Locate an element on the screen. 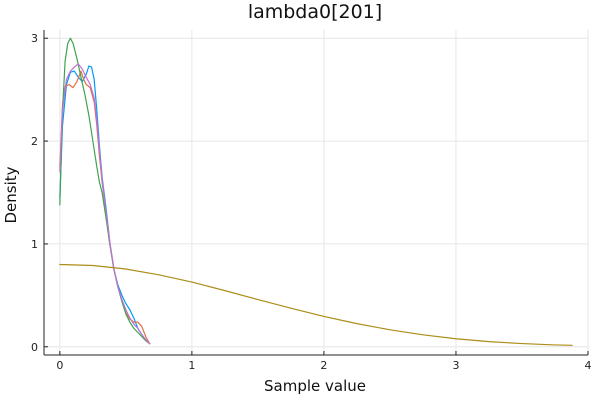 The width and height of the screenshot is (600, 400). chart-title: lambda0[201] is located at coordinates (315, 12).